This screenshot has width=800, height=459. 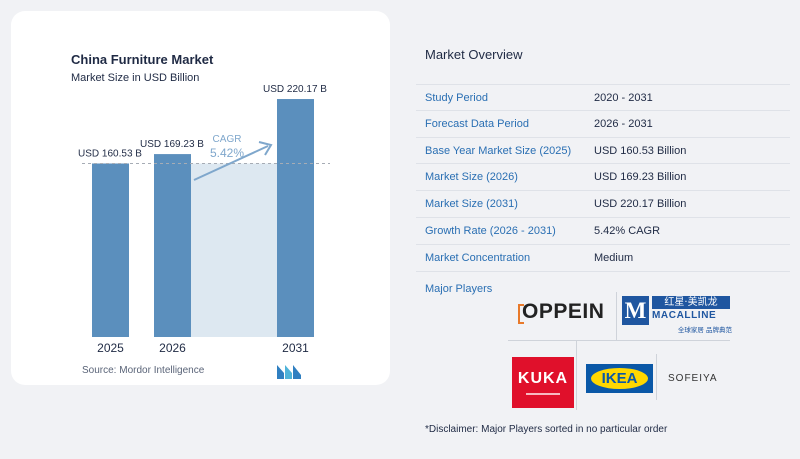 What do you see at coordinates (474, 54) in the screenshot?
I see `overview-title: Market Overview` at bounding box center [474, 54].